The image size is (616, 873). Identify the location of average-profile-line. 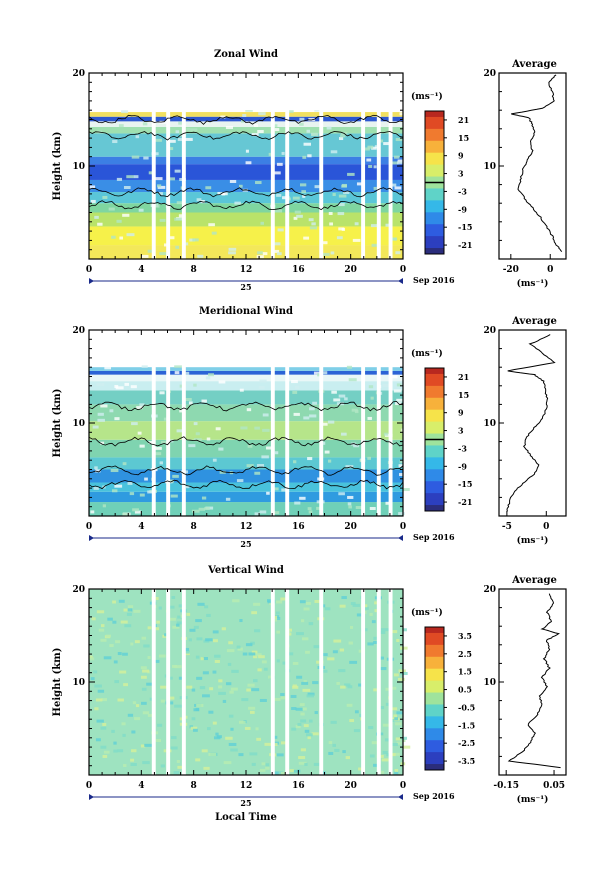
(537, 163).